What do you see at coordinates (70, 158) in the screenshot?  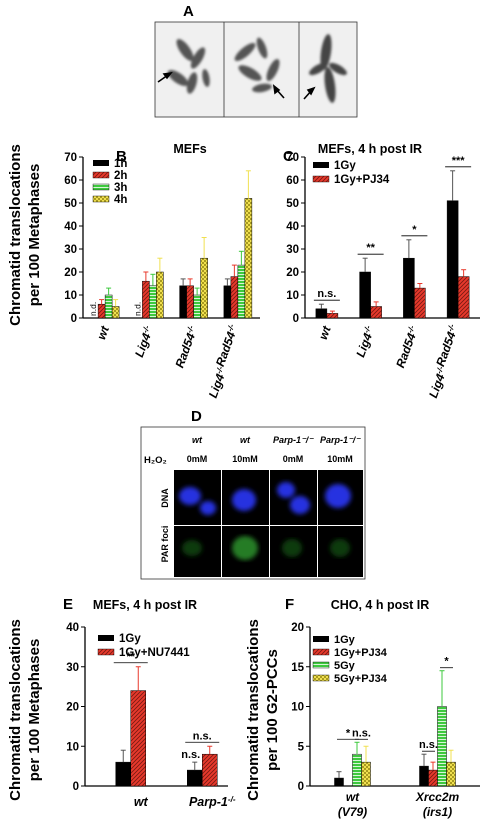 I see `y-tick-label: 70` at bounding box center [70, 158].